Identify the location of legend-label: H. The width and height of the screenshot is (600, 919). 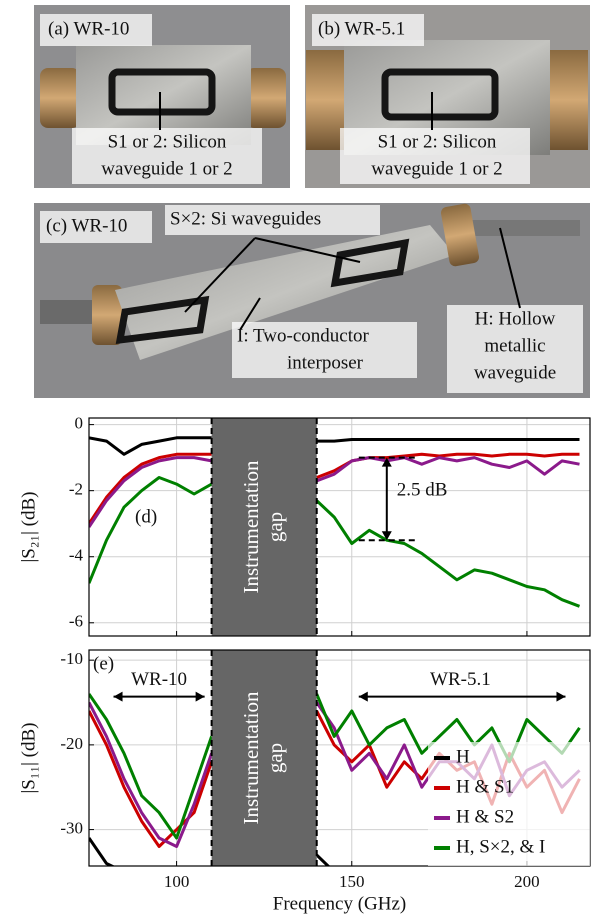
(463, 756).